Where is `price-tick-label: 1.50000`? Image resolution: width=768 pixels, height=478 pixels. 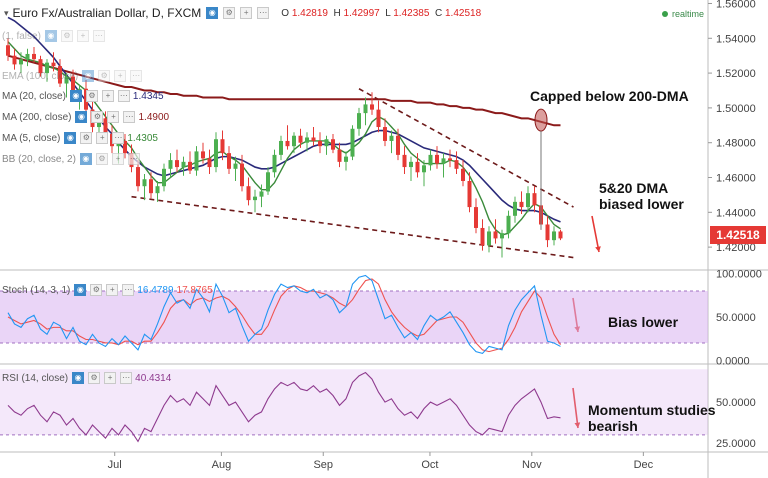
price-tick-label: 1.50000 is located at coordinates (736, 109).